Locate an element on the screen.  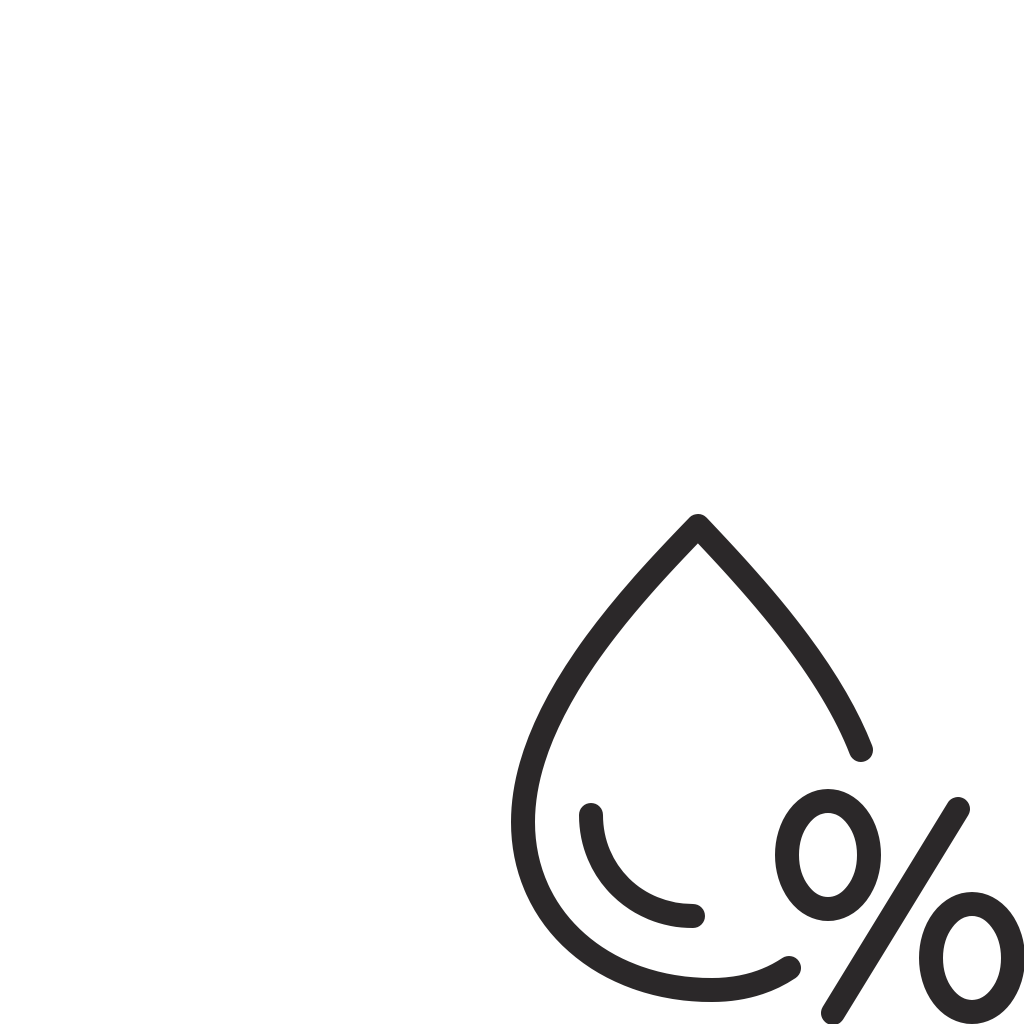
percent-upper-circle is located at coordinates (828, 855).